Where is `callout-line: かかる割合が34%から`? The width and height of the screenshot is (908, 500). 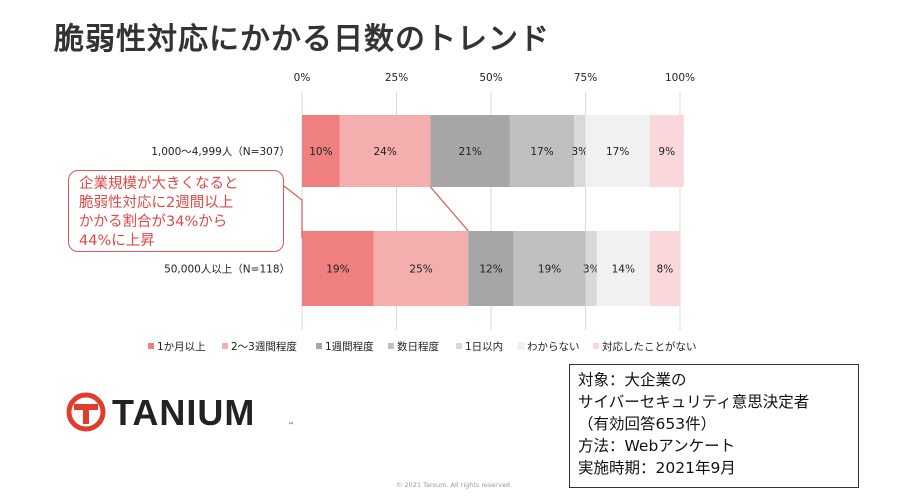
callout-line: かかる割合が34%から is located at coordinates (153, 222).